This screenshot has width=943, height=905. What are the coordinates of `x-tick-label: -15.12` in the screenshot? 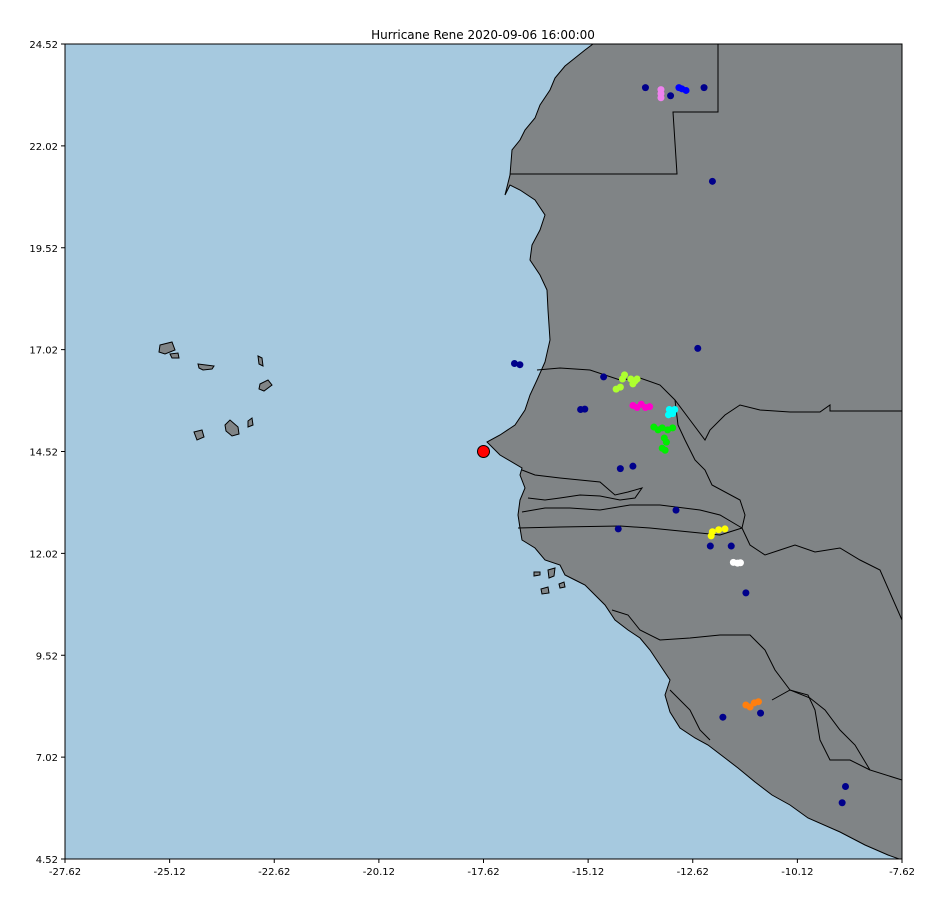 It's located at (588, 872).